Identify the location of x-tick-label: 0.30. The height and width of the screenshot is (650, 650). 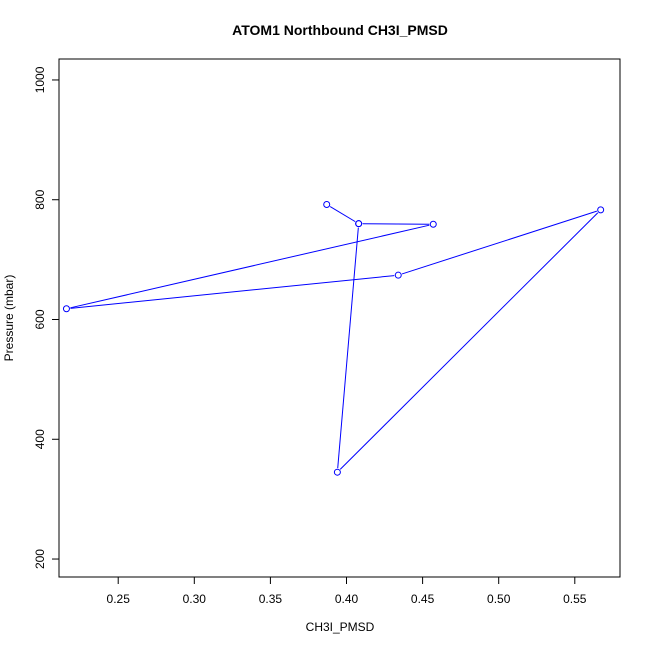
(195, 599).